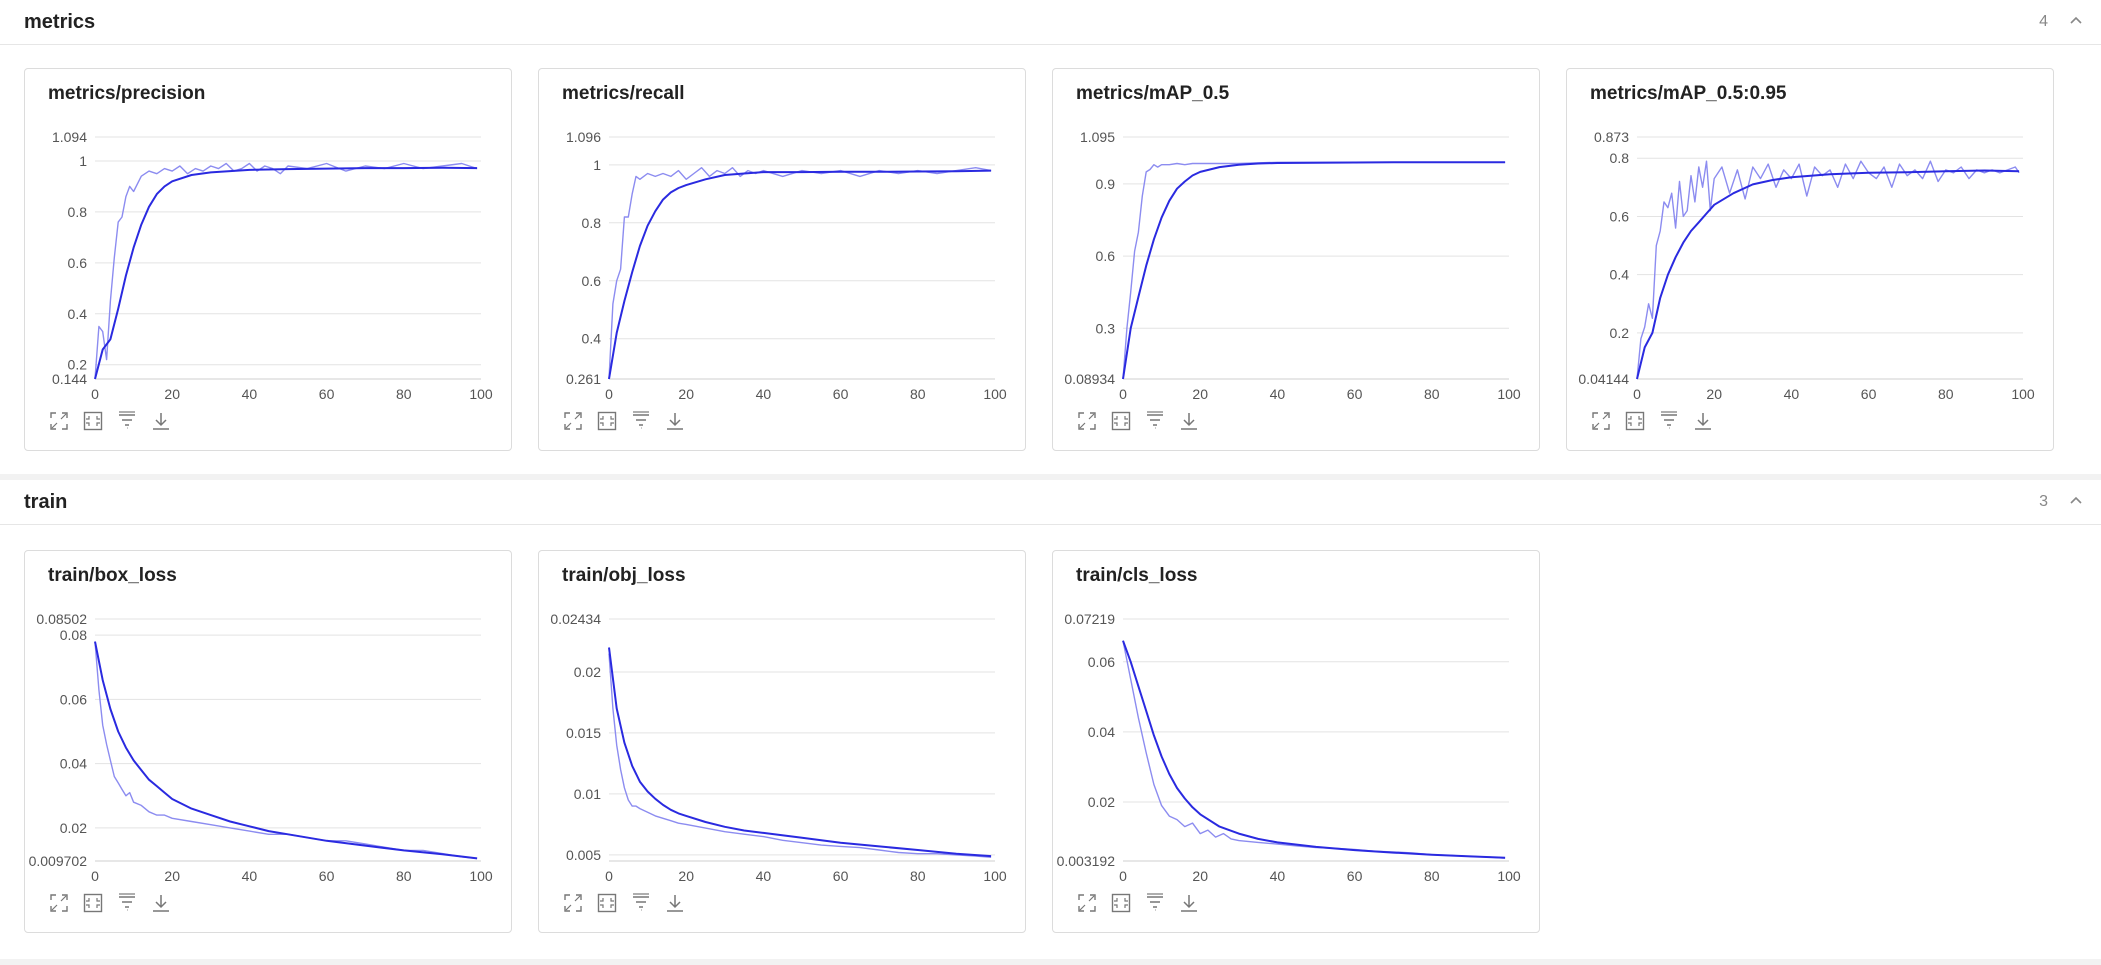 The width and height of the screenshot is (2101, 965). I want to click on y-tick-label: 0.08934, so click(1089, 379).